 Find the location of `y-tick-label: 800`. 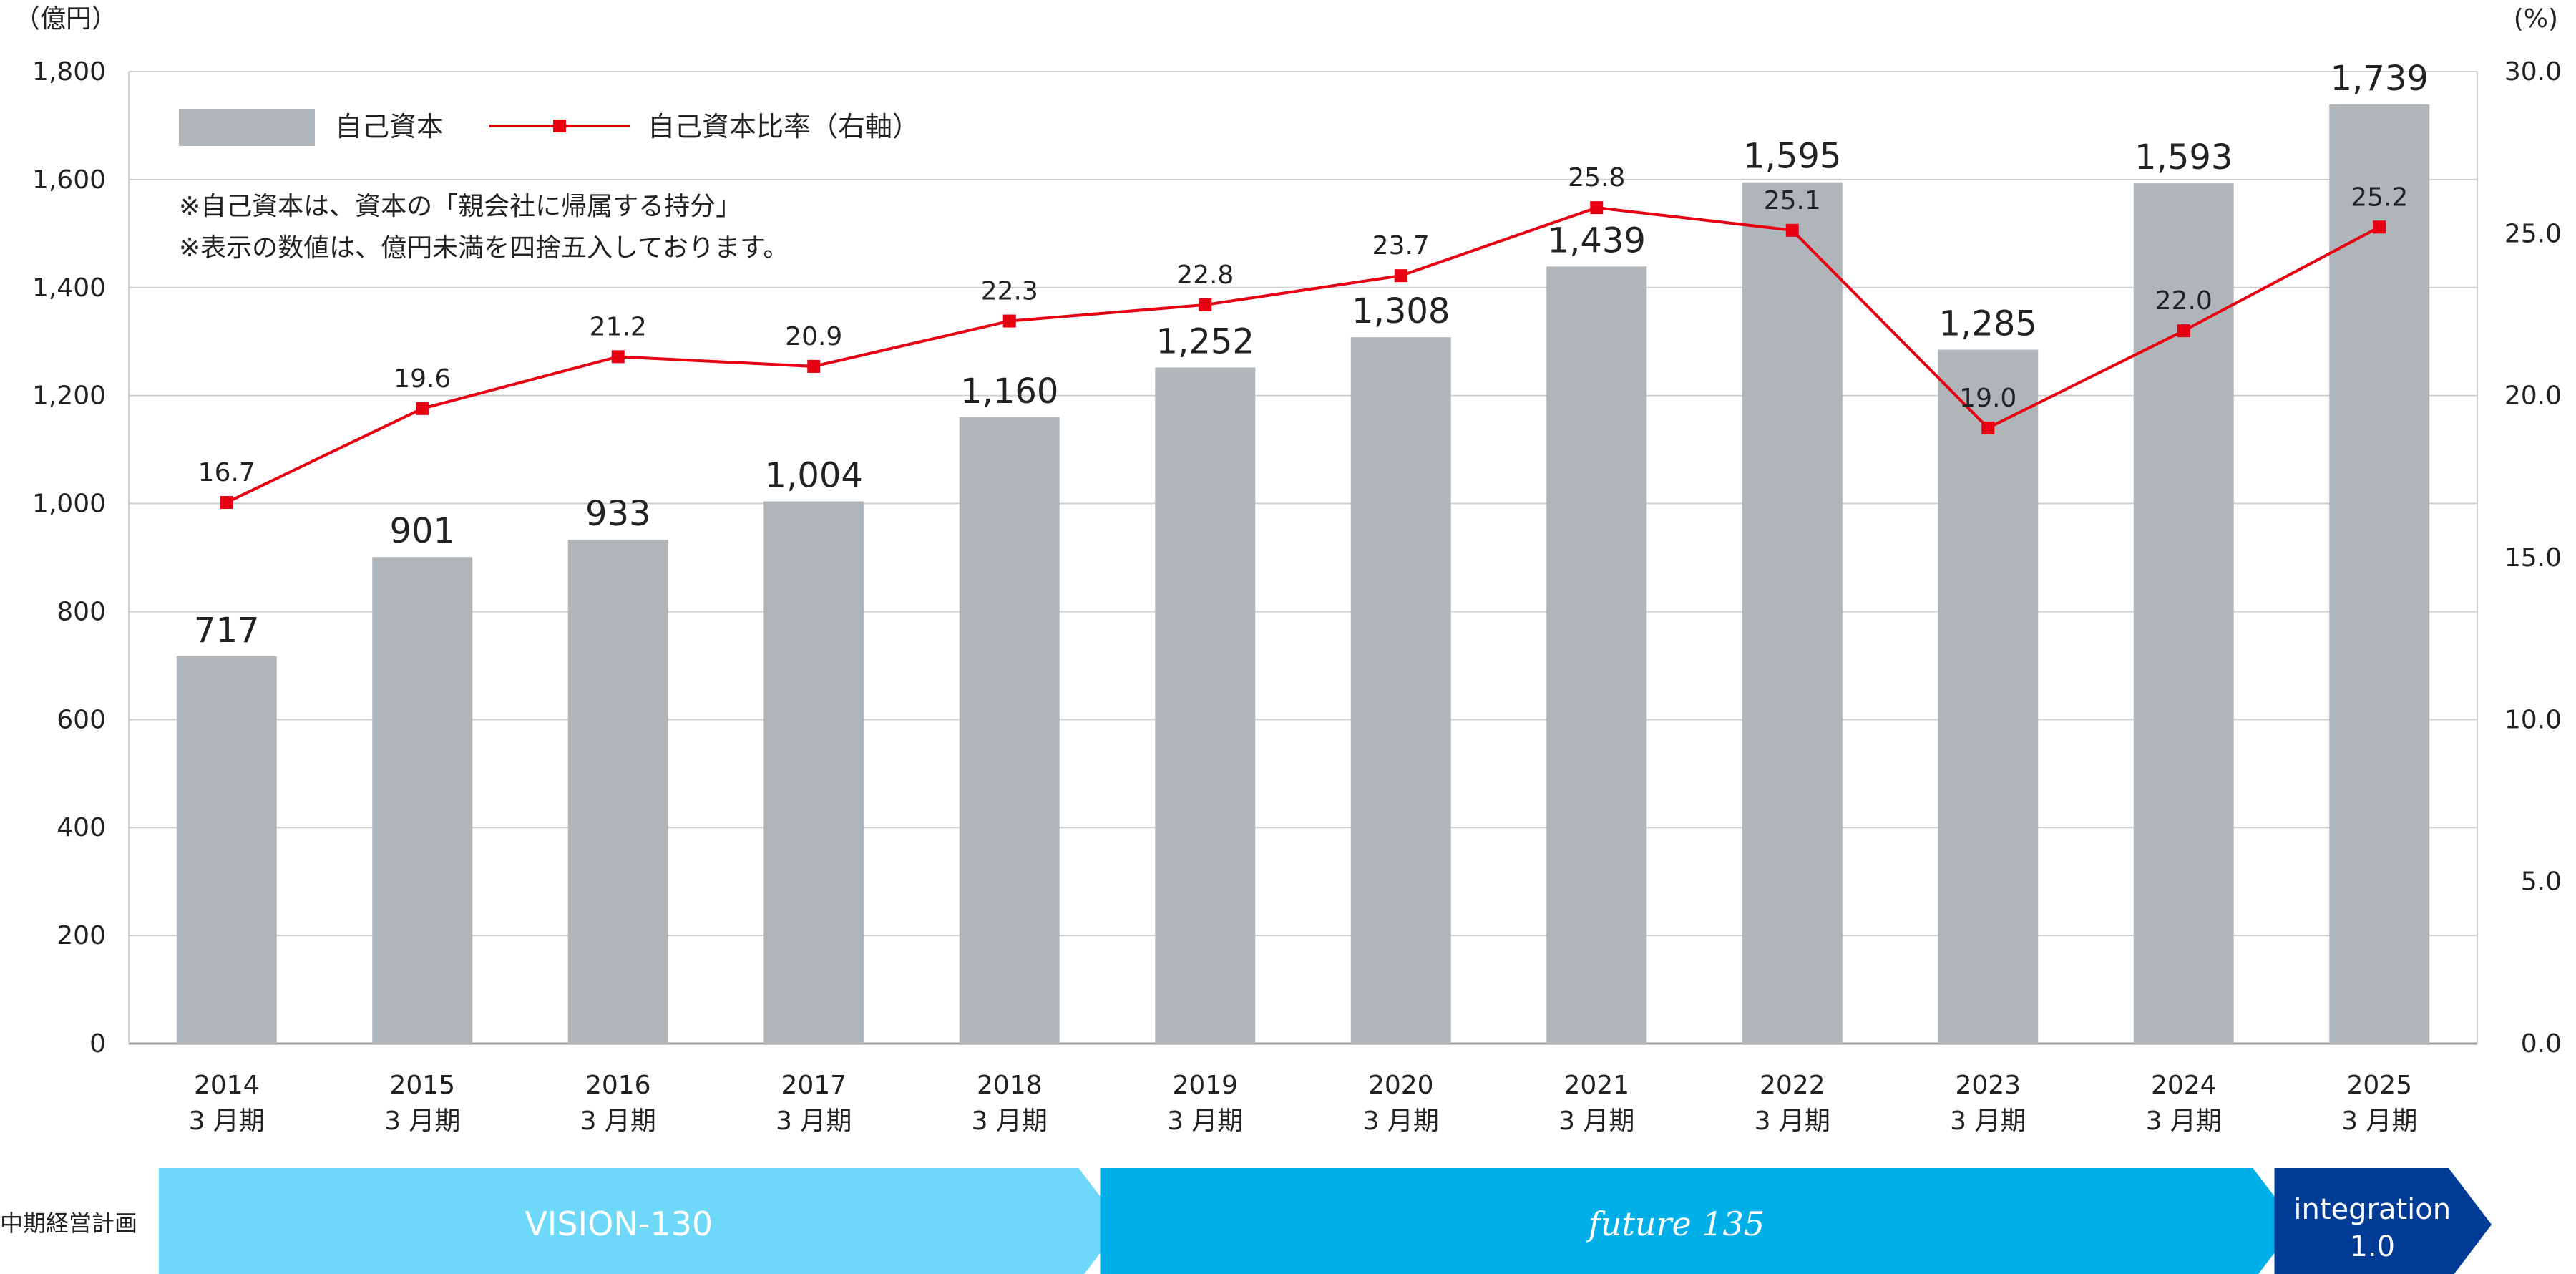

y-tick-label: 800 is located at coordinates (81, 611).